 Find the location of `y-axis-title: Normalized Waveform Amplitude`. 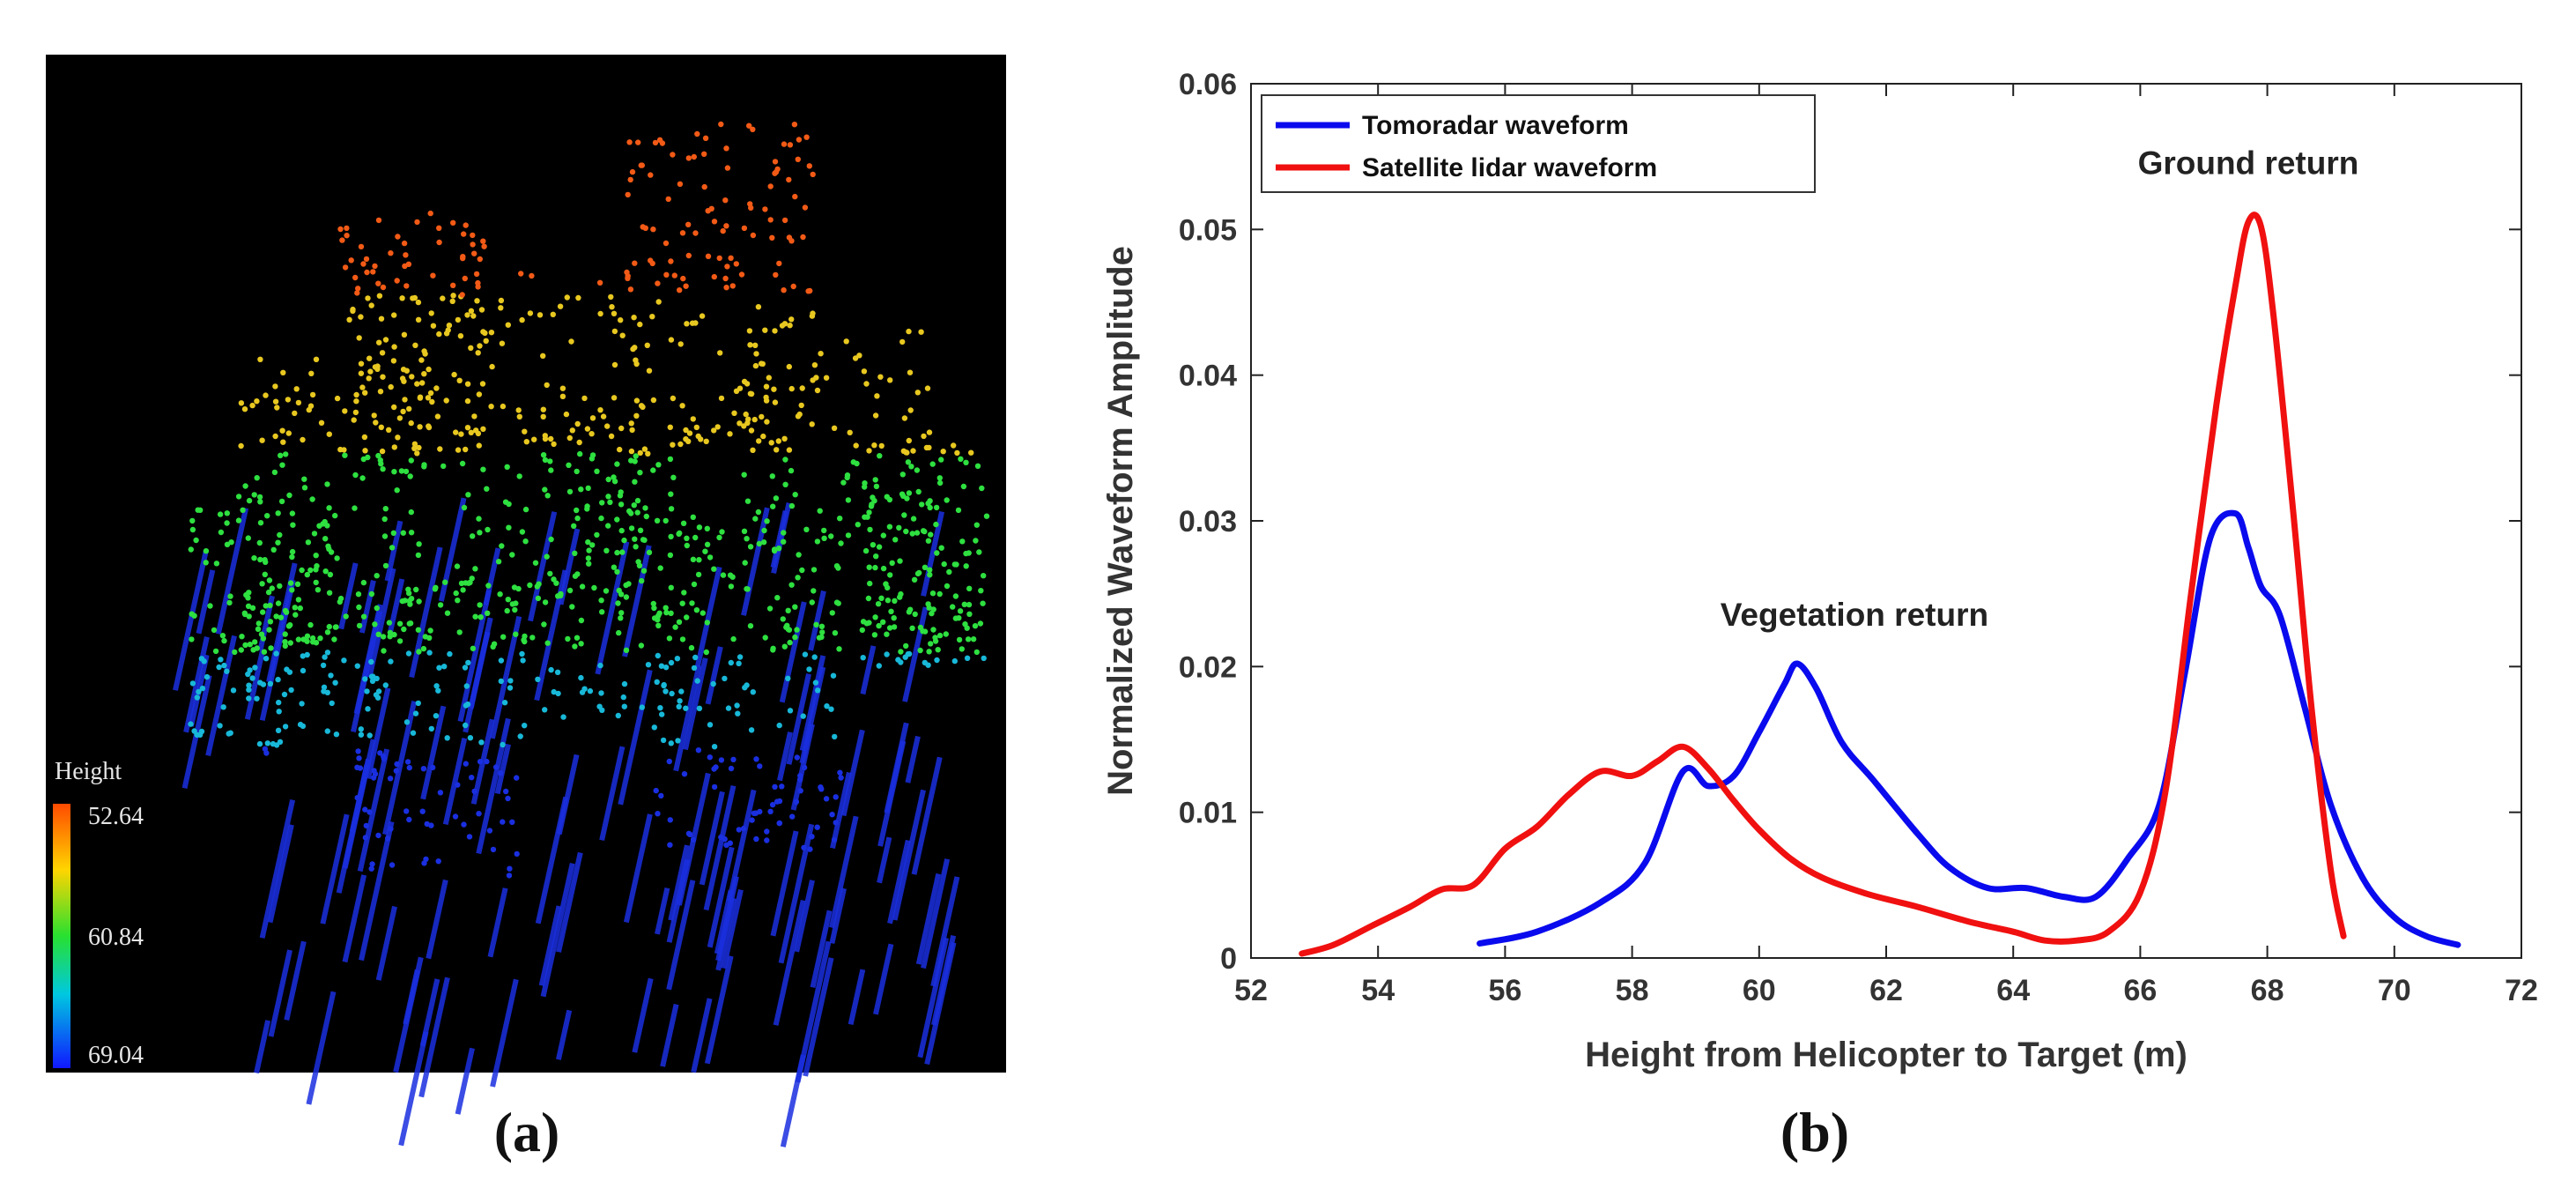

y-axis-title: Normalized Waveform Amplitude is located at coordinates (1121, 521).